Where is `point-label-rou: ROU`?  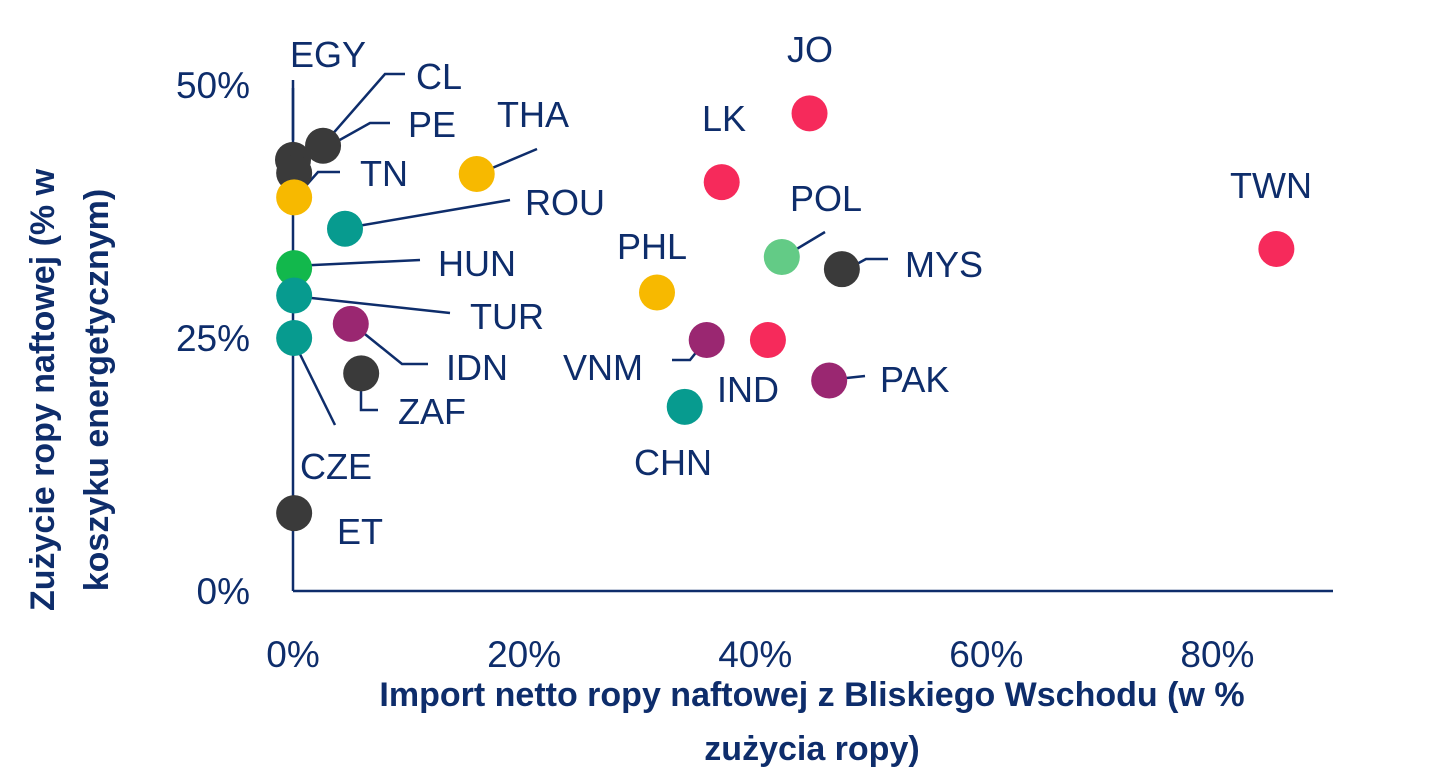
point-label-rou: ROU is located at coordinates (565, 202).